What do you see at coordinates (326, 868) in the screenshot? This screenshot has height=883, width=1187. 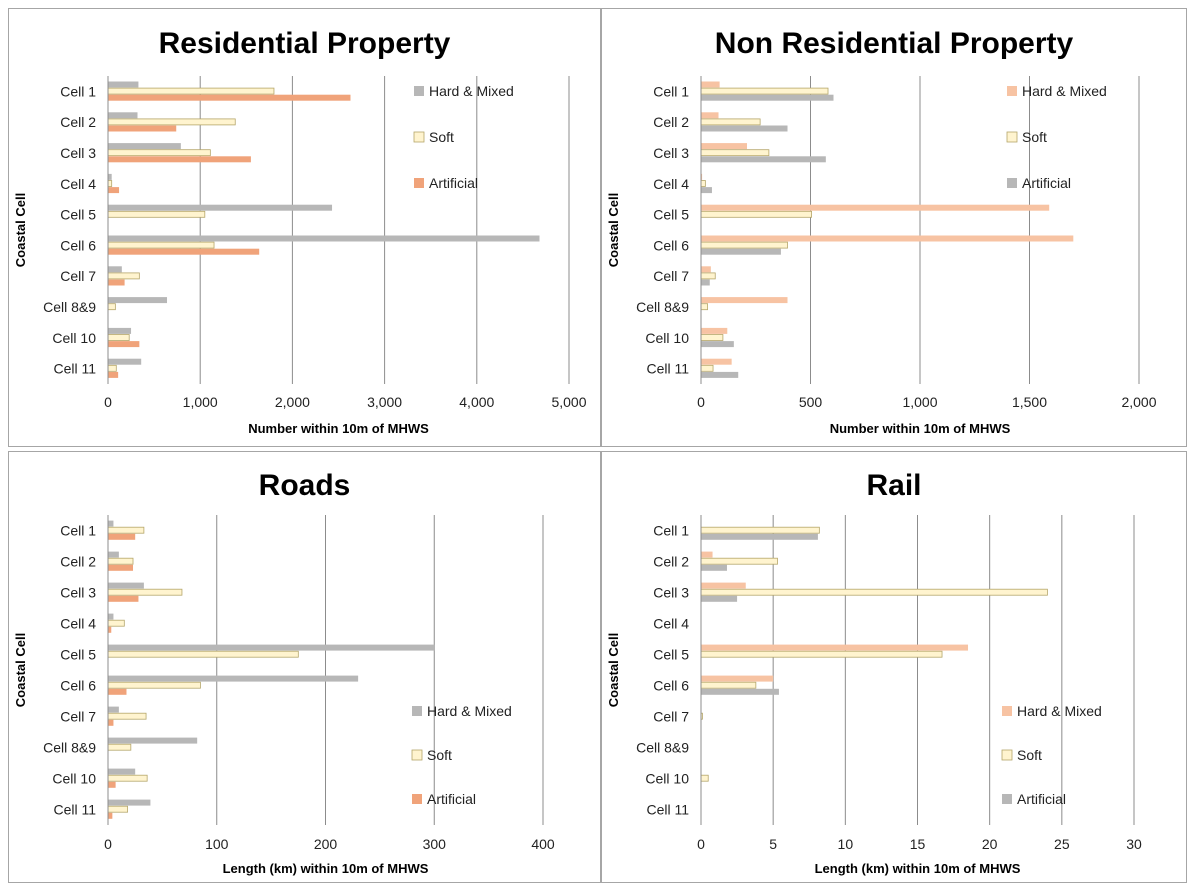 I see `x-axis-label: Length (km) within 10m of MHWS` at bounding box center [326, 868].